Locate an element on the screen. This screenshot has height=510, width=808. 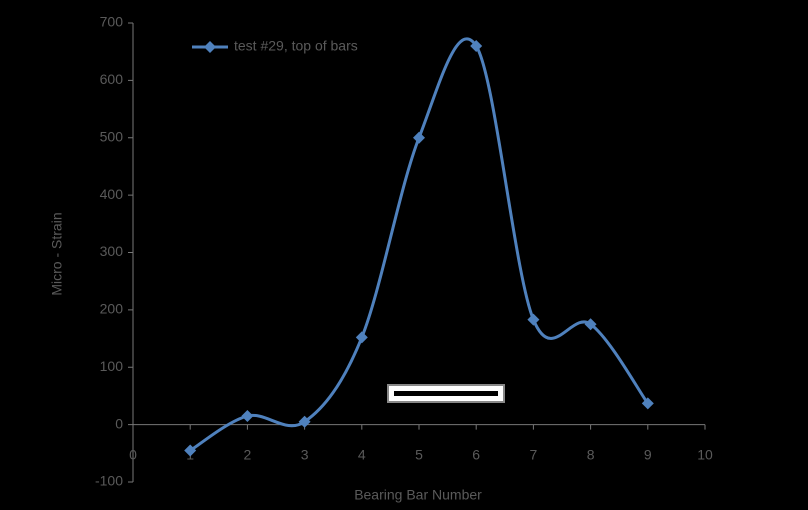
x-tick-label: 4 is located at coordinates (362, 454).